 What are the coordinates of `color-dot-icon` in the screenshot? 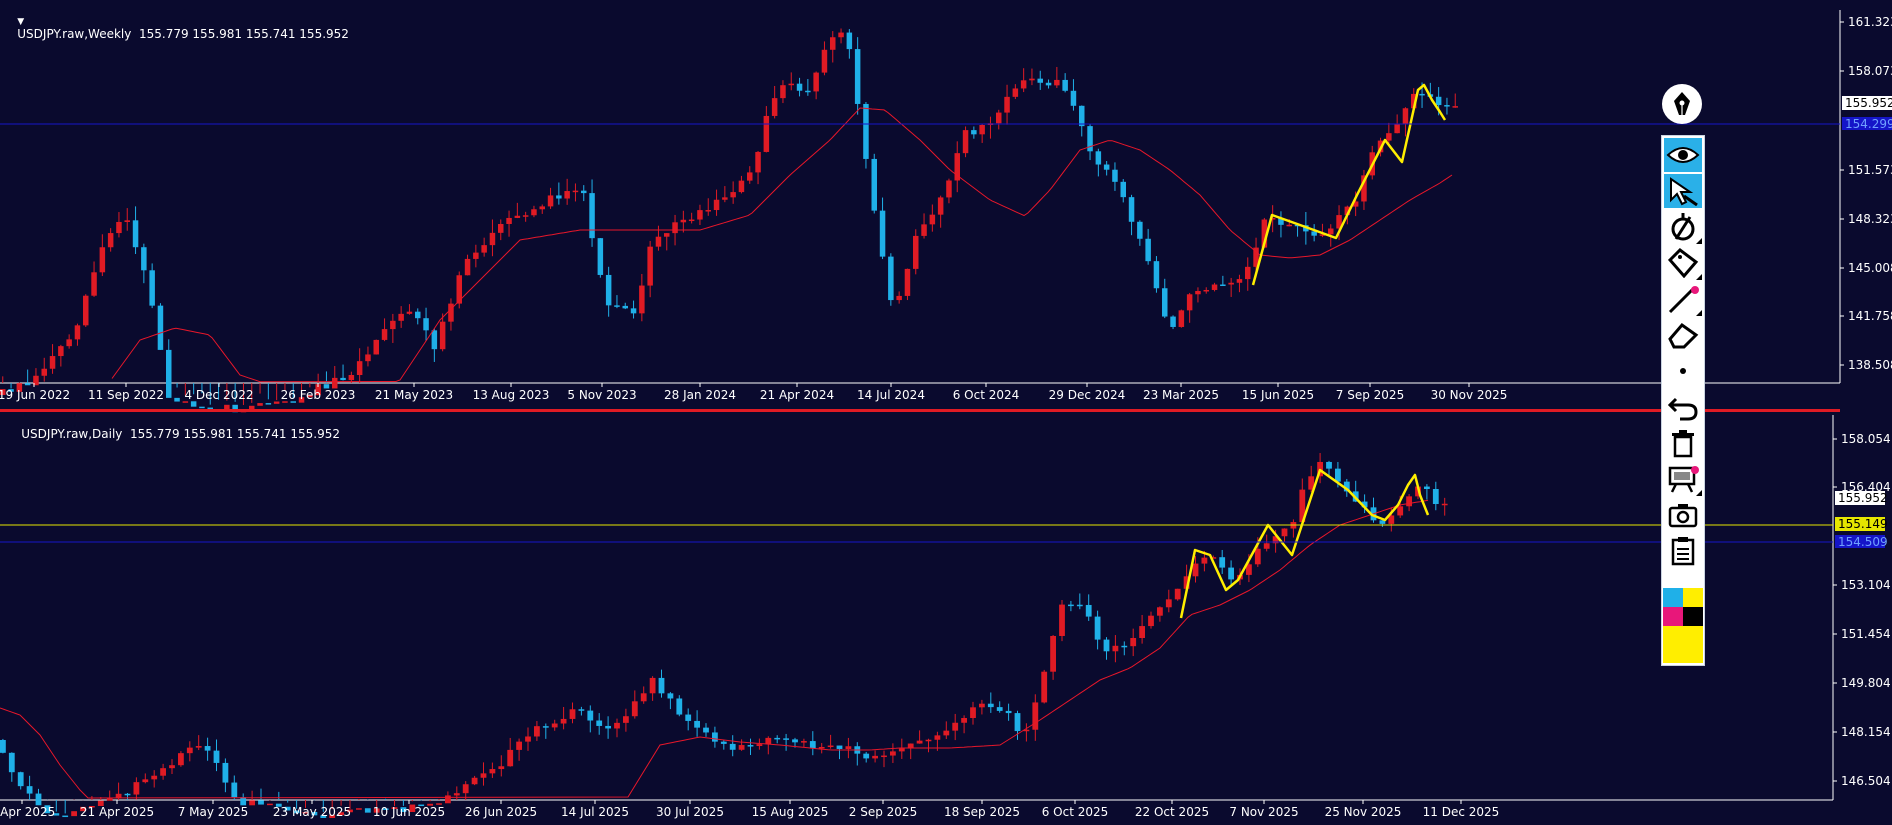 It's located at (1695, 290).